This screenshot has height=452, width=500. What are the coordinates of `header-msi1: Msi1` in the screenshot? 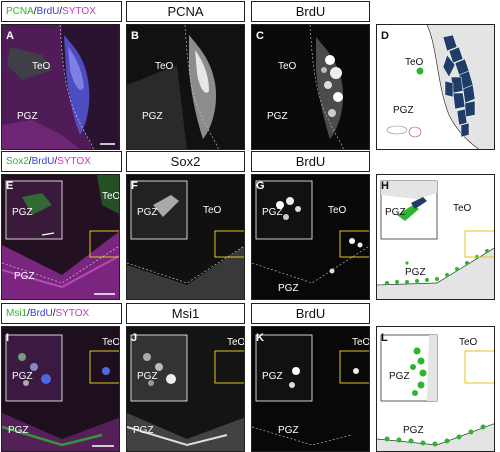 It's located at (185, 313).